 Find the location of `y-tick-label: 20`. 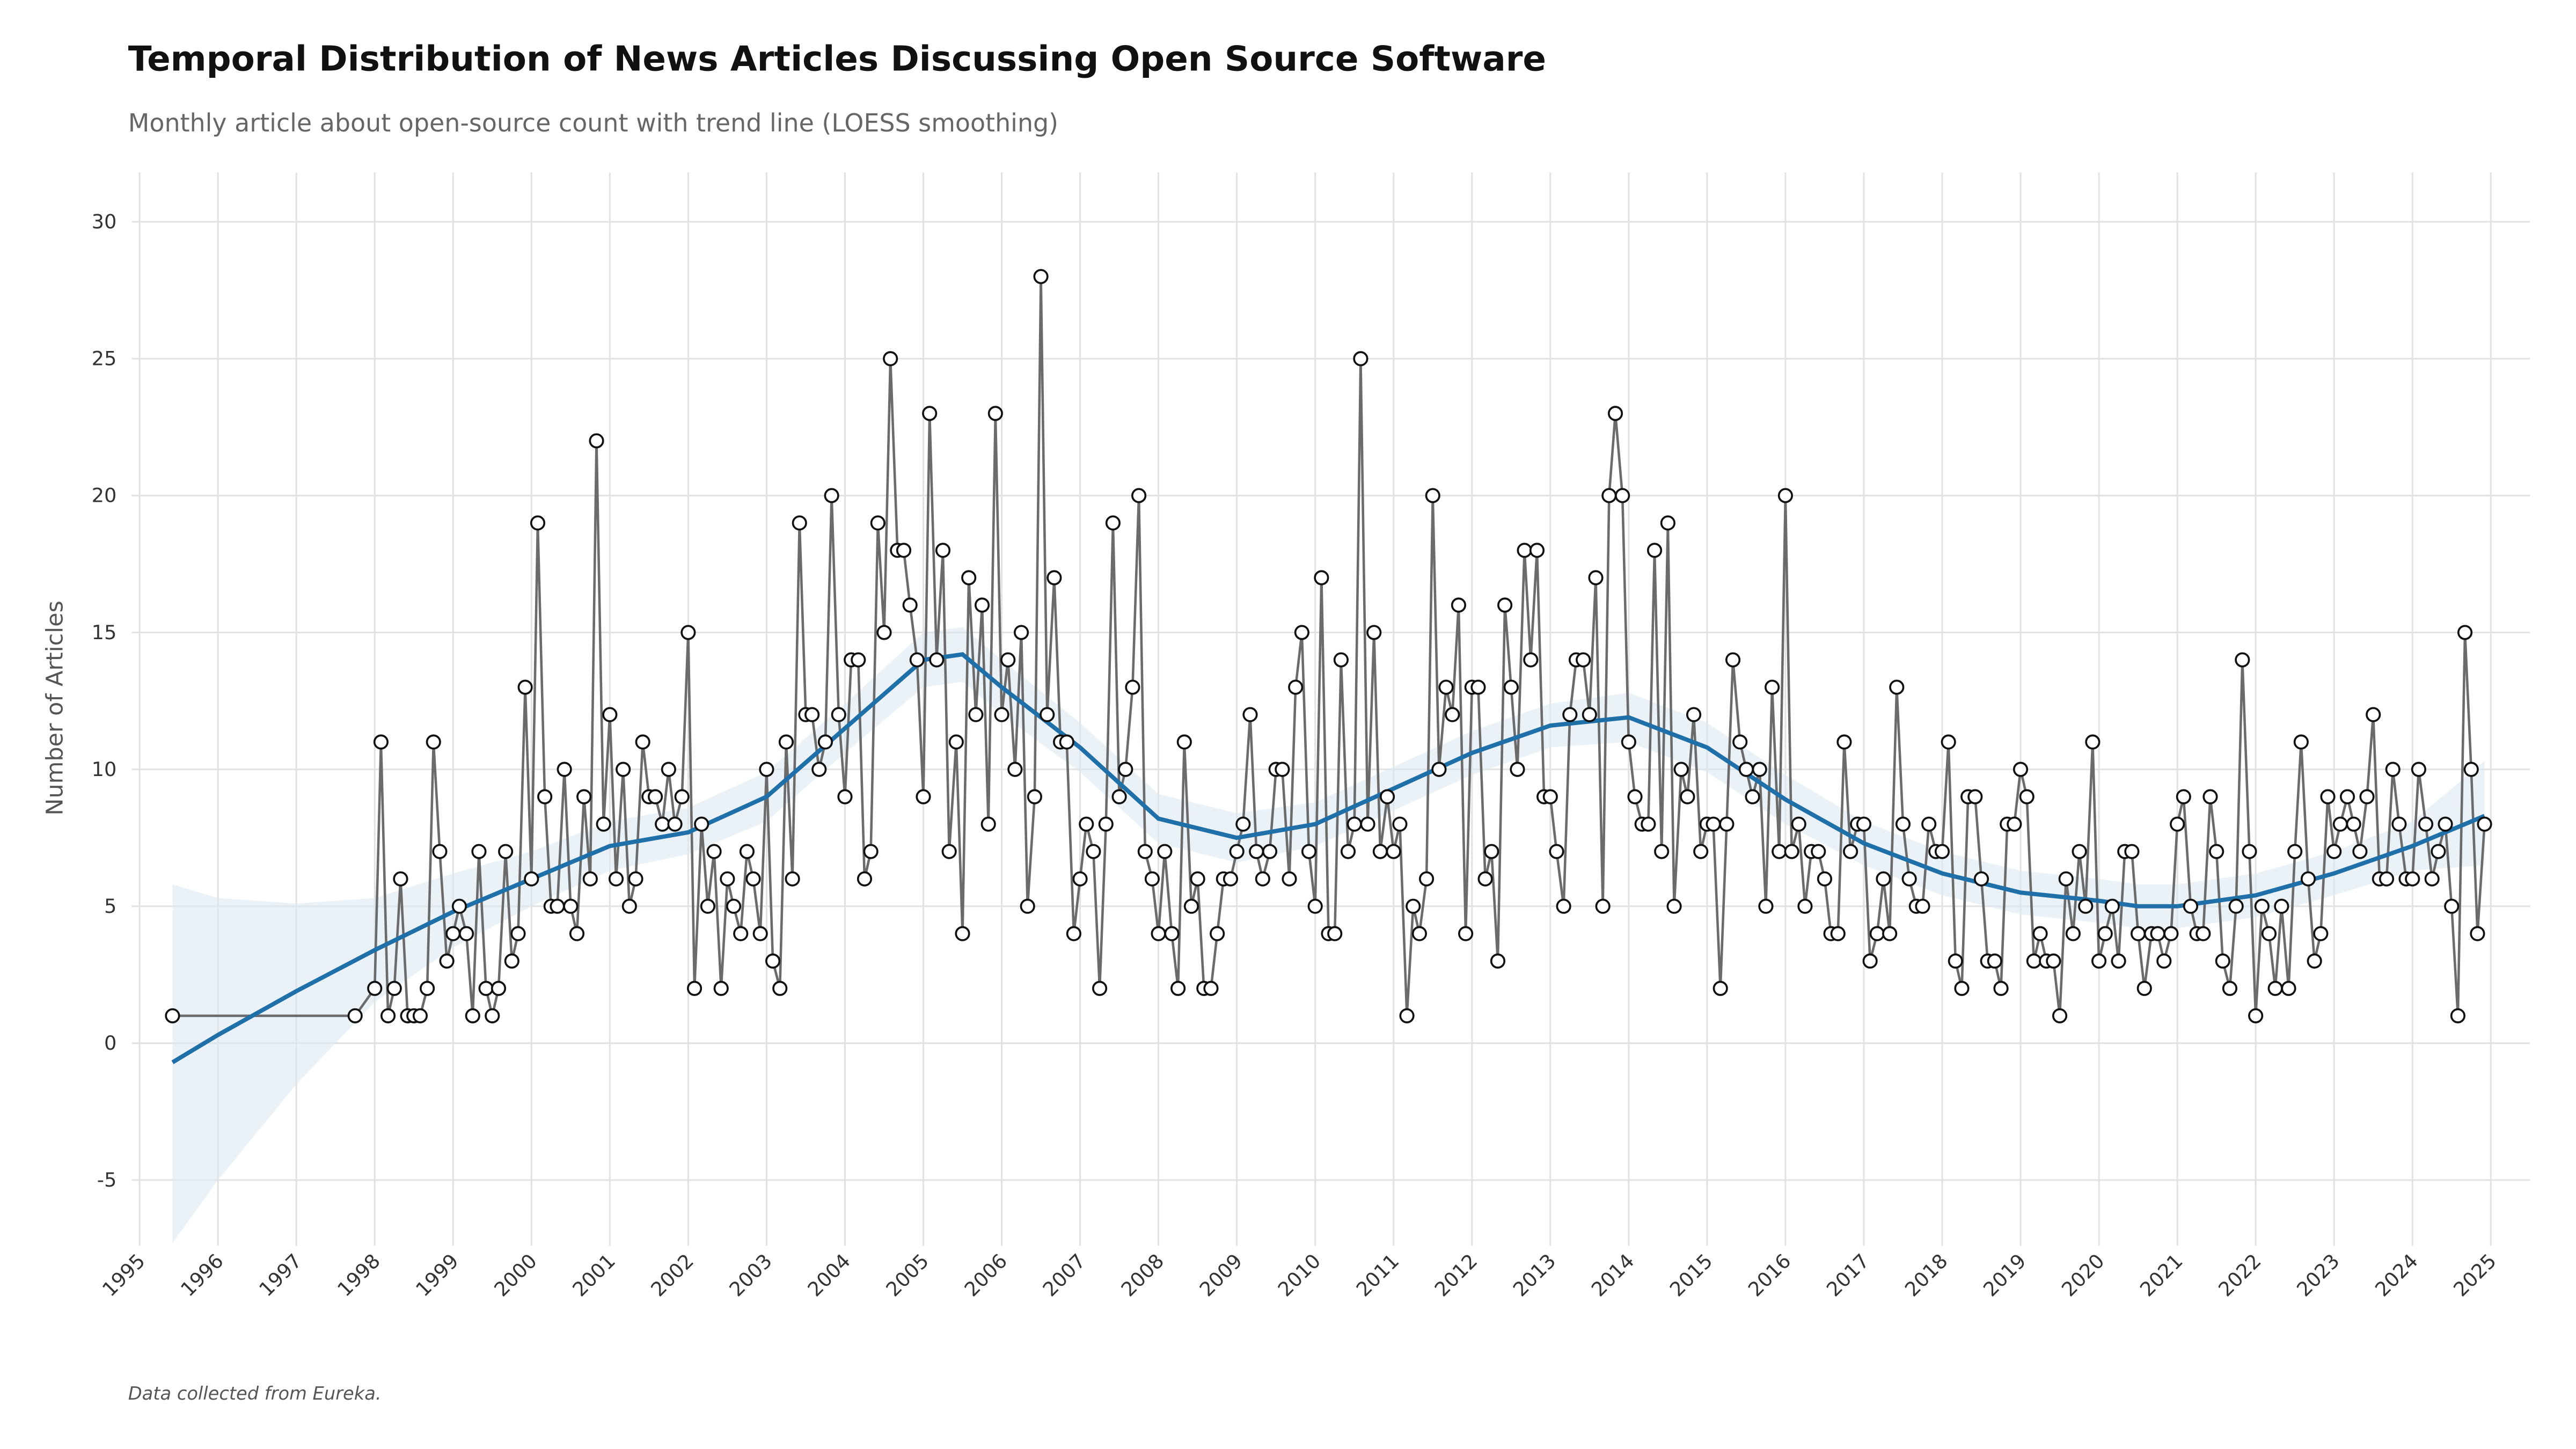

y-tick-label: 20 is located at coordinates (104, 495).